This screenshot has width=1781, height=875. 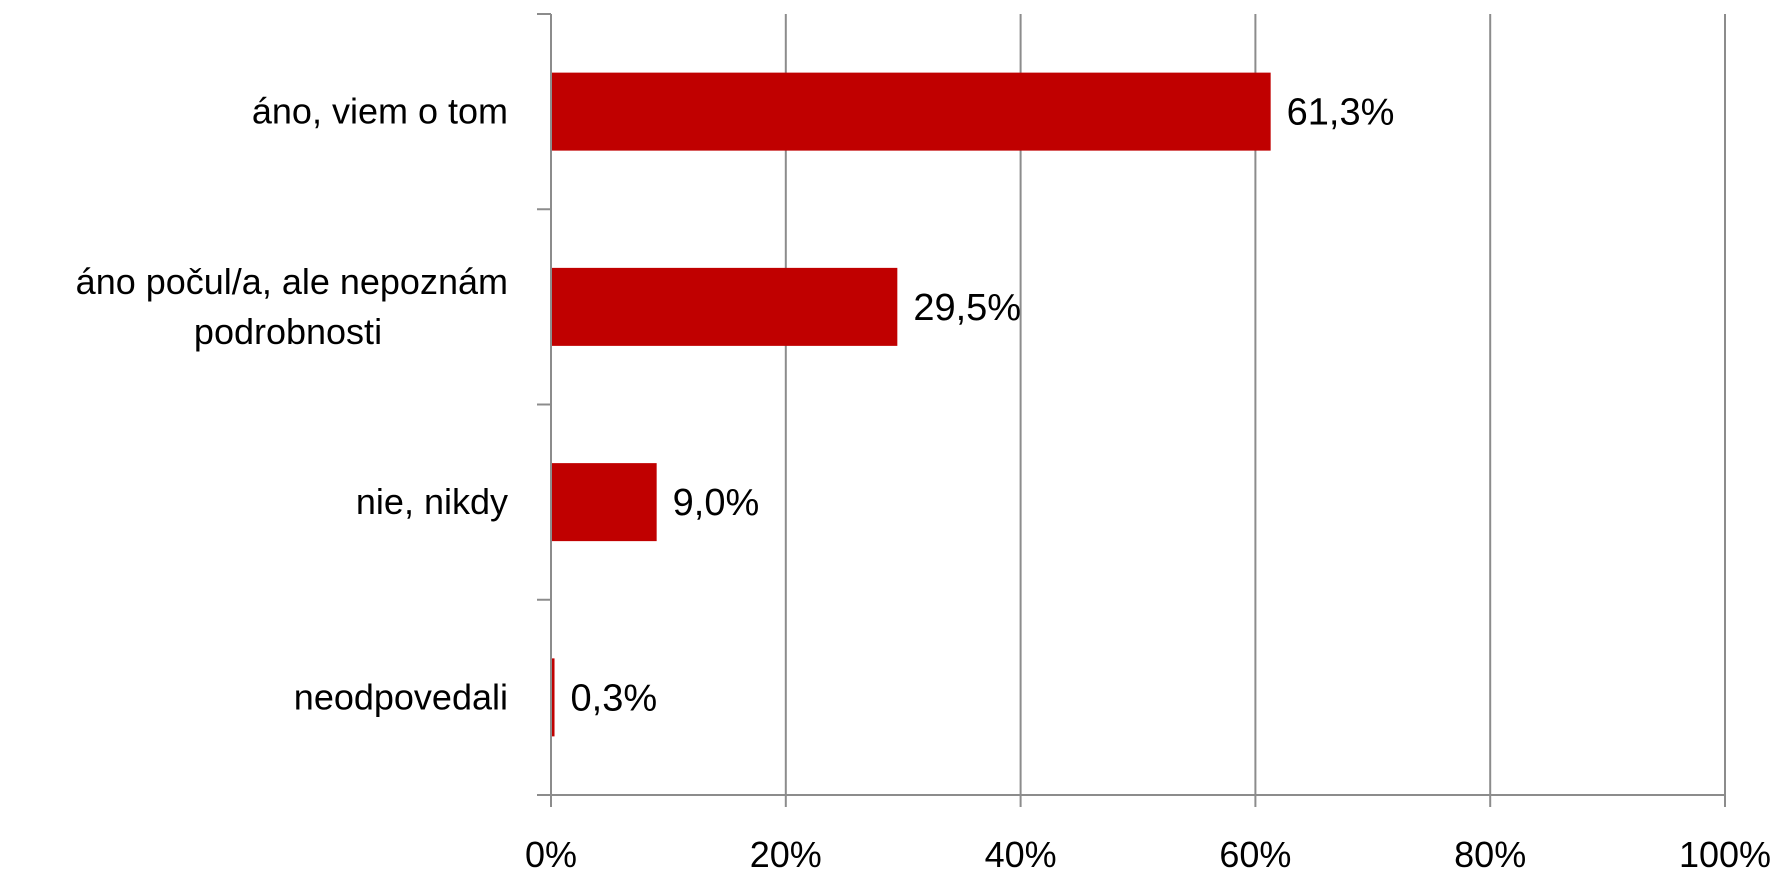 What do you see at coordinates (614, 698) in the screenshot?
I see `data-label: 0,3%` at bounding box center [614, 698].